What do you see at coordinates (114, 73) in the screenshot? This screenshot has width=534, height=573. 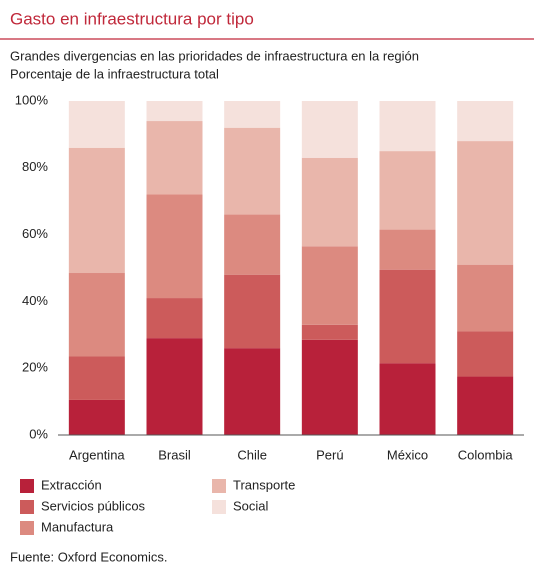 I see `subtitle: Porcentaje de la infraestructura total` at bounding box center [114, 73].